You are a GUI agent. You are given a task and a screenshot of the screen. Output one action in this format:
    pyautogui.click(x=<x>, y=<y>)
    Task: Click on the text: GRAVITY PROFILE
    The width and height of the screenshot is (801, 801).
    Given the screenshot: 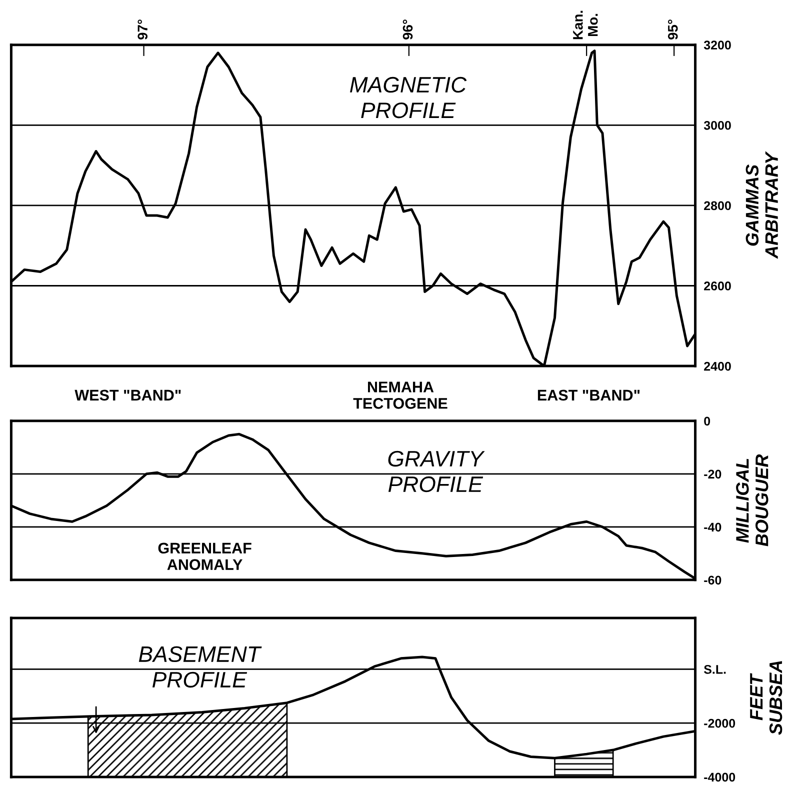 What is the action you would take?
    pyautogui.click(x=436, y=471)
    